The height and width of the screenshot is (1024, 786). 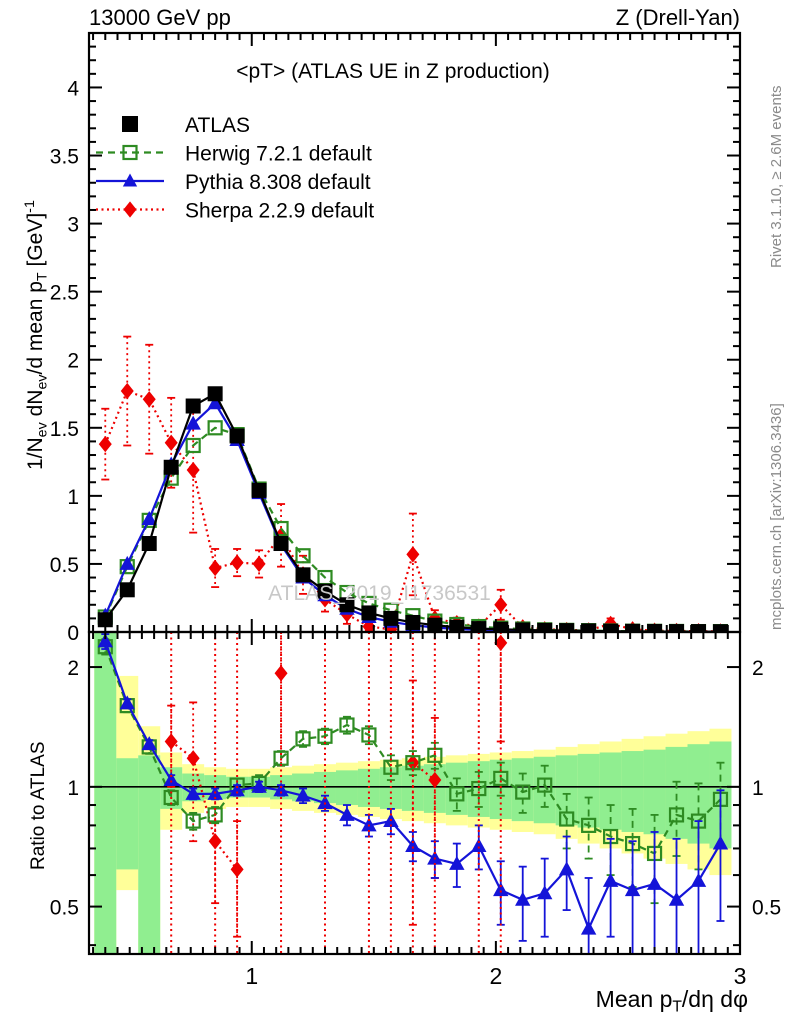 I want to click on legend-entry: Pythia 8.308 default, so click(x=233, y=182).